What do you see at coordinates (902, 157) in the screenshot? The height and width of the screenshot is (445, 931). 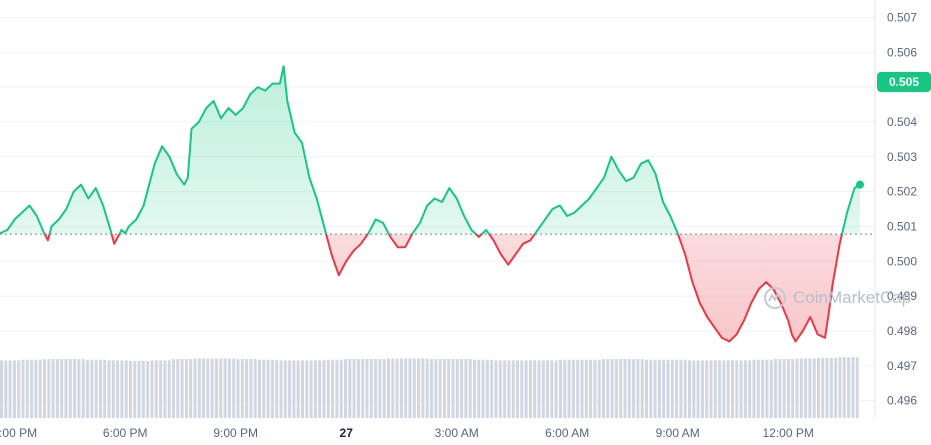 I see `y-tick-label: 0.503` at bounding box center [902, 157].